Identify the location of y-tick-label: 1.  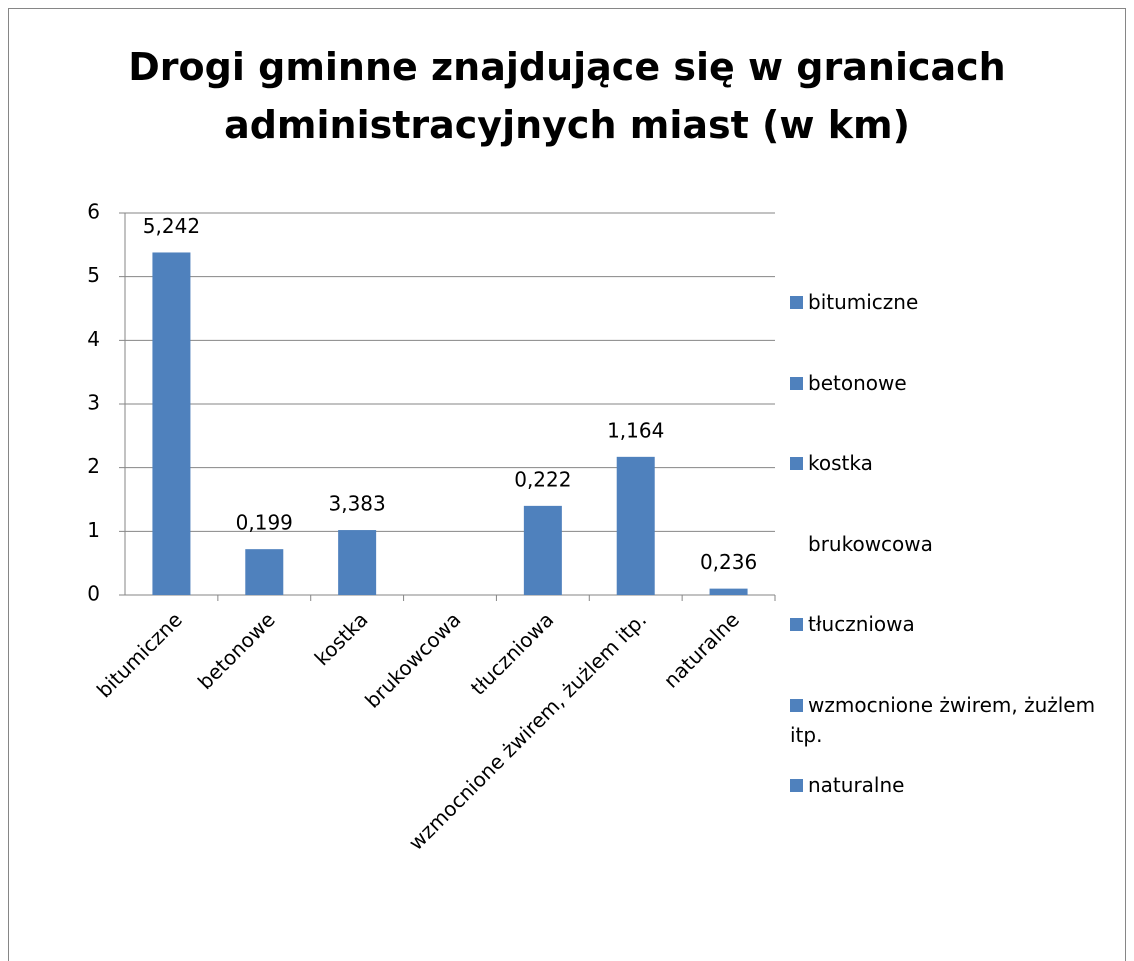
(93, 530).